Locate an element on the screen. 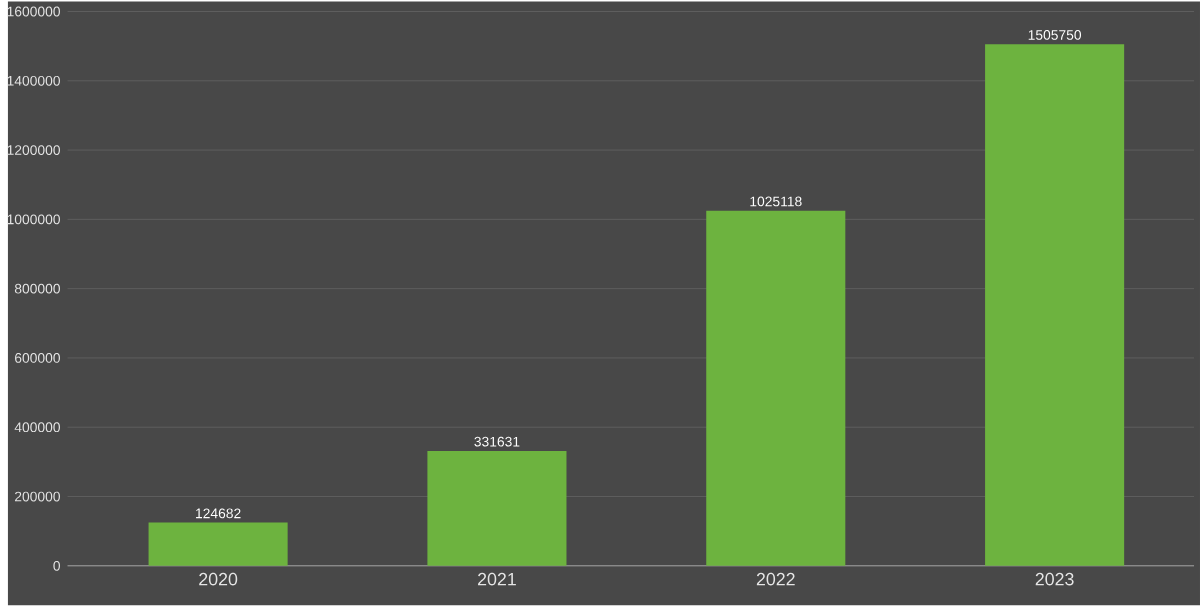 This screenshot has width=1200, height=606. y-tick-label: 0 is located at coordinates (57, 566).